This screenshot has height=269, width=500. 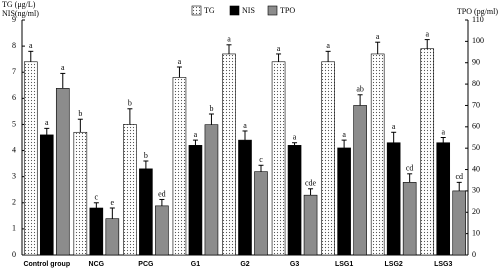 I want to click on y-axis-label: TG (μg/L), so click(x=19, y=4).